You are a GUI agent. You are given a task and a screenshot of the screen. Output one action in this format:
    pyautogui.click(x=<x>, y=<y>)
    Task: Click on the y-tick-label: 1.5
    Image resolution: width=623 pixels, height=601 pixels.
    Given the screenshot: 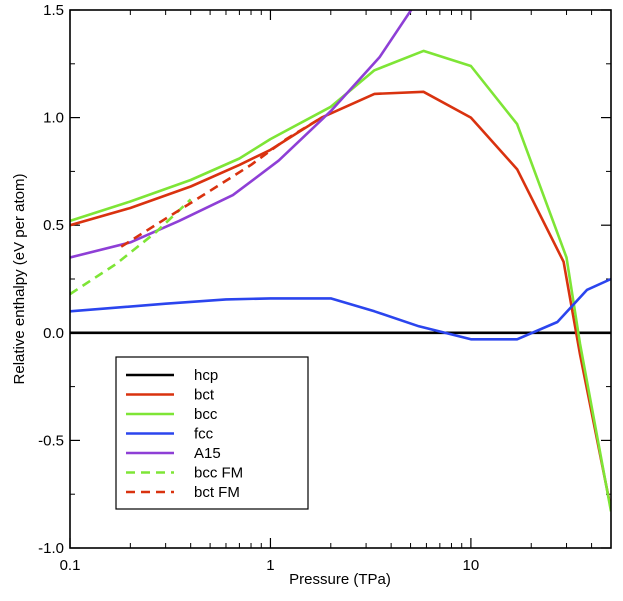 What is the action you would take?
    pyautogui.click(x=53, y=10)
    